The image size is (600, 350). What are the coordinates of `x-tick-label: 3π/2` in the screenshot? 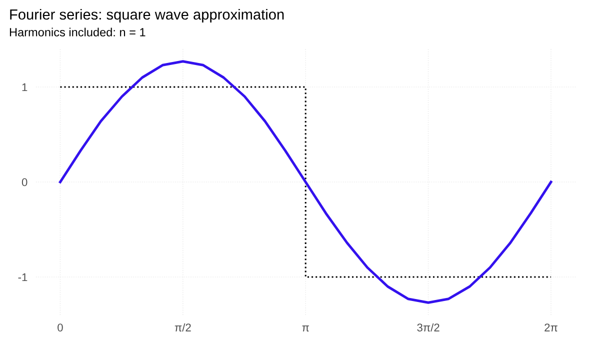 It's located at (428, 327).